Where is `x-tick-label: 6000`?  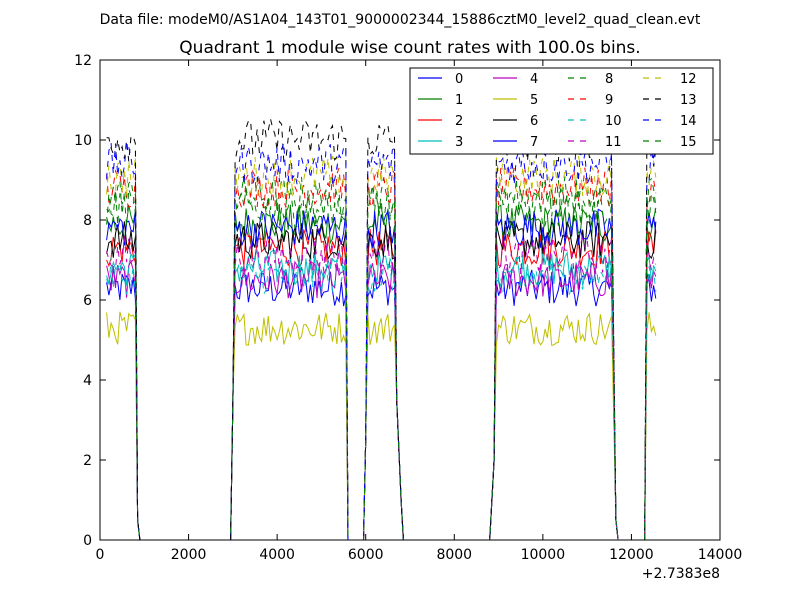 x-tick-label: 6000 is located at coordinates (366, 555).